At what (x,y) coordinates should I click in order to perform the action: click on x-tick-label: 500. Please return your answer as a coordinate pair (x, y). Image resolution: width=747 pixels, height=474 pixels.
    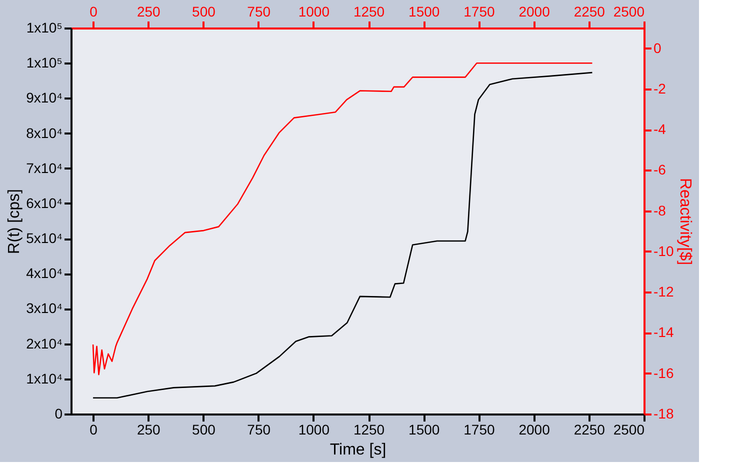
    Looking at the image, I should click on (204, 430).